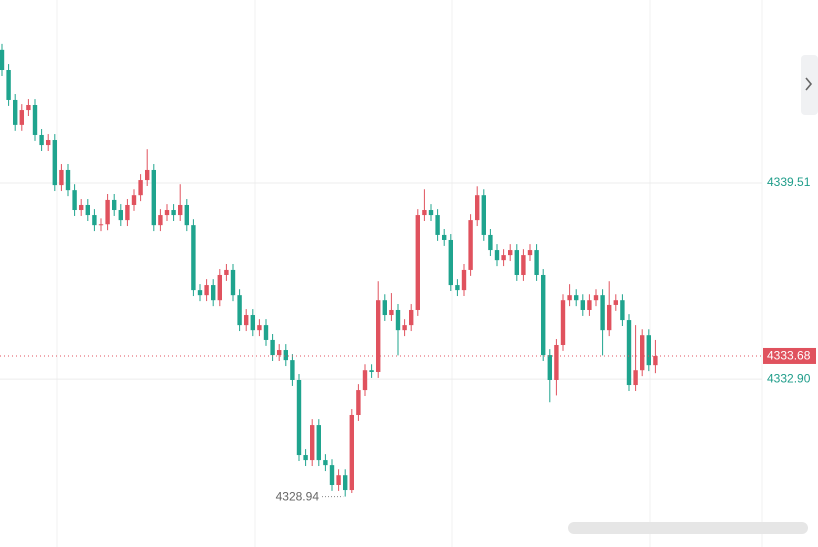  I want to click on watermark, so click(688, 528).